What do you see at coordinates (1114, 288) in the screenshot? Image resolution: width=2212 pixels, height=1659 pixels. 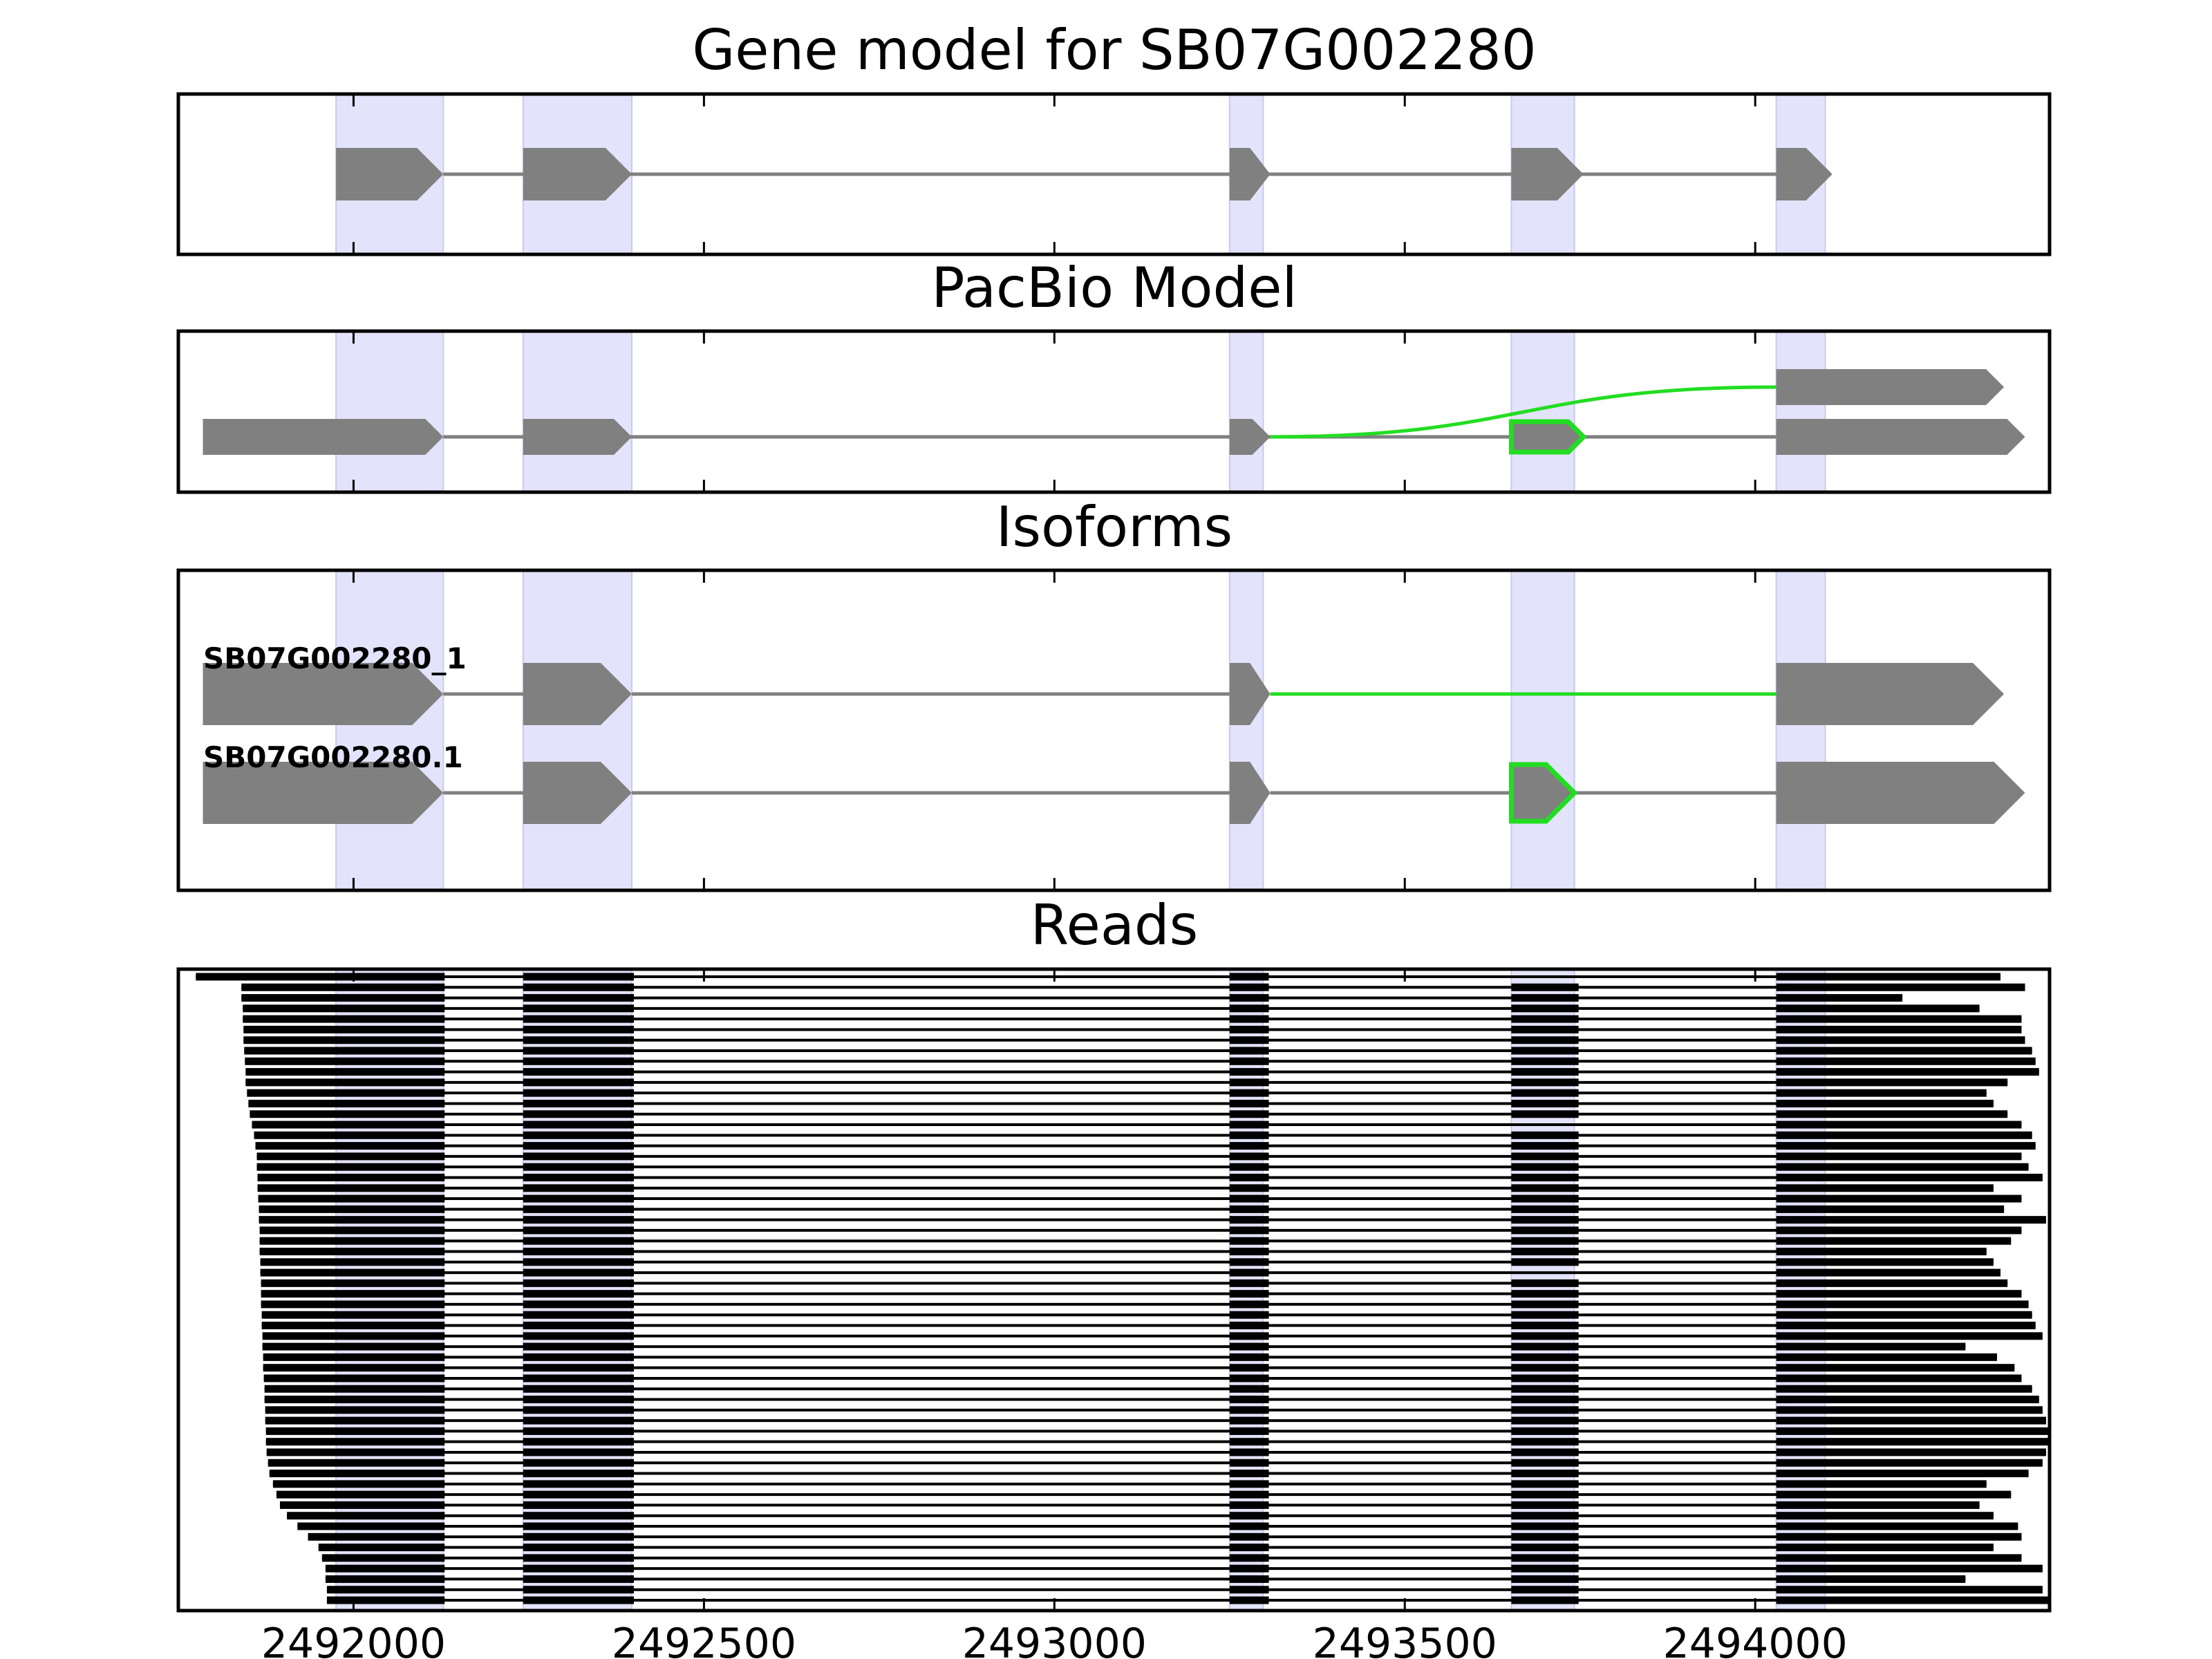 I see `pacbio-model-title: PacBio Model` at bounding box center [1114, 288].